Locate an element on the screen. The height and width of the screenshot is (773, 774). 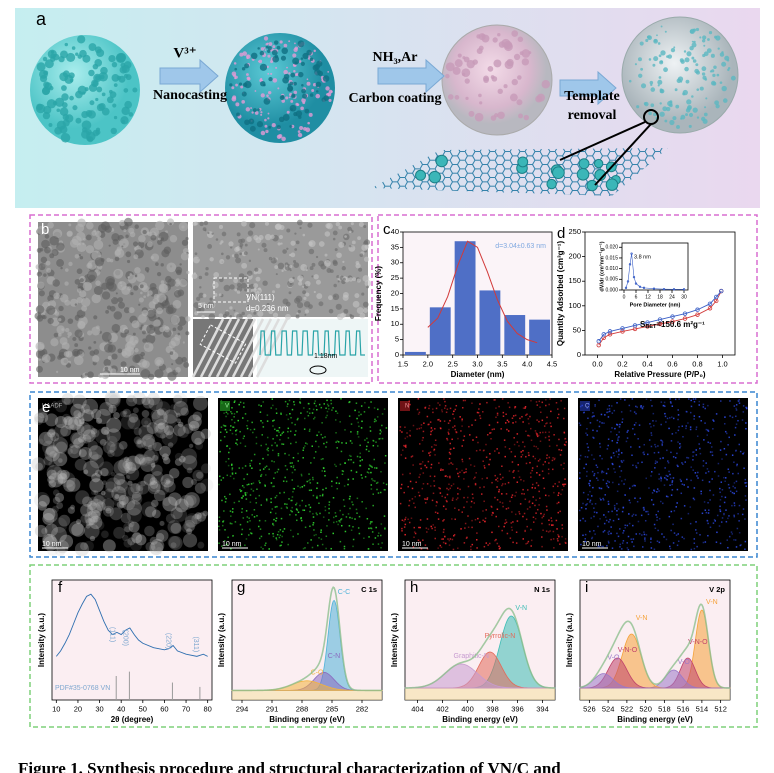
panel-label: d is located at coordinates (561, 233).